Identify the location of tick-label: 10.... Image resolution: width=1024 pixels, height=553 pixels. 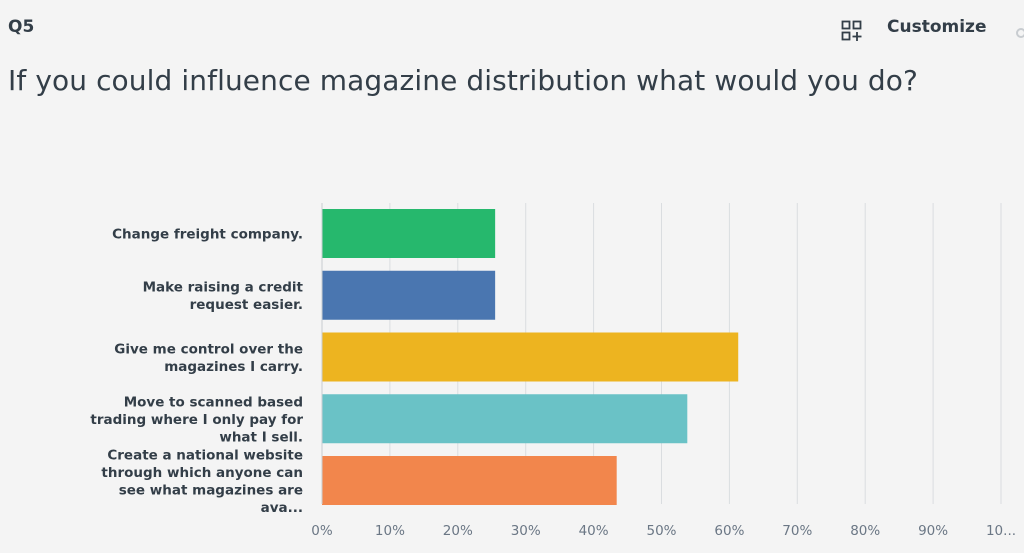
(1001, 531).